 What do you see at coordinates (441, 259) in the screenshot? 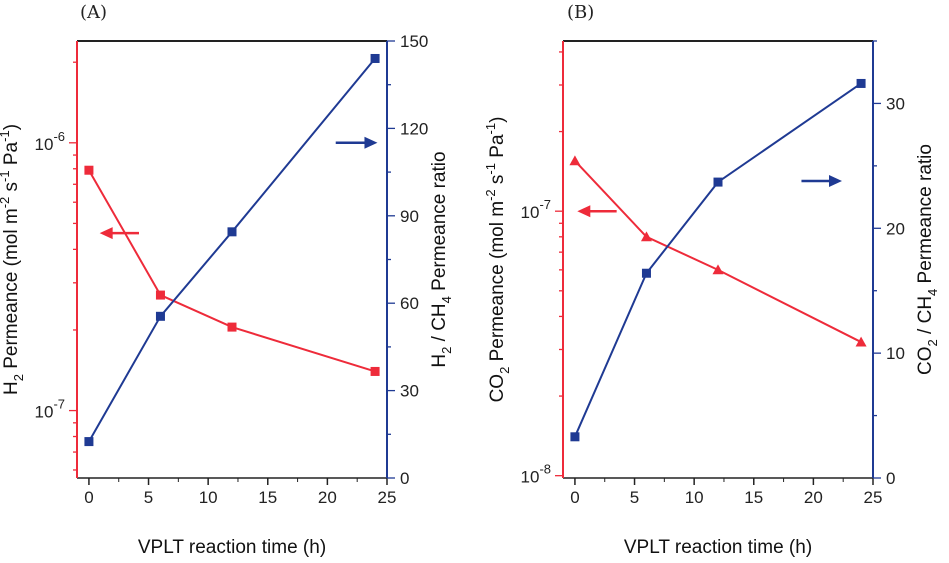
I see `right-y-axis-title: H2 / CH4 Permeance ratio` at bounding box center [441, 259].